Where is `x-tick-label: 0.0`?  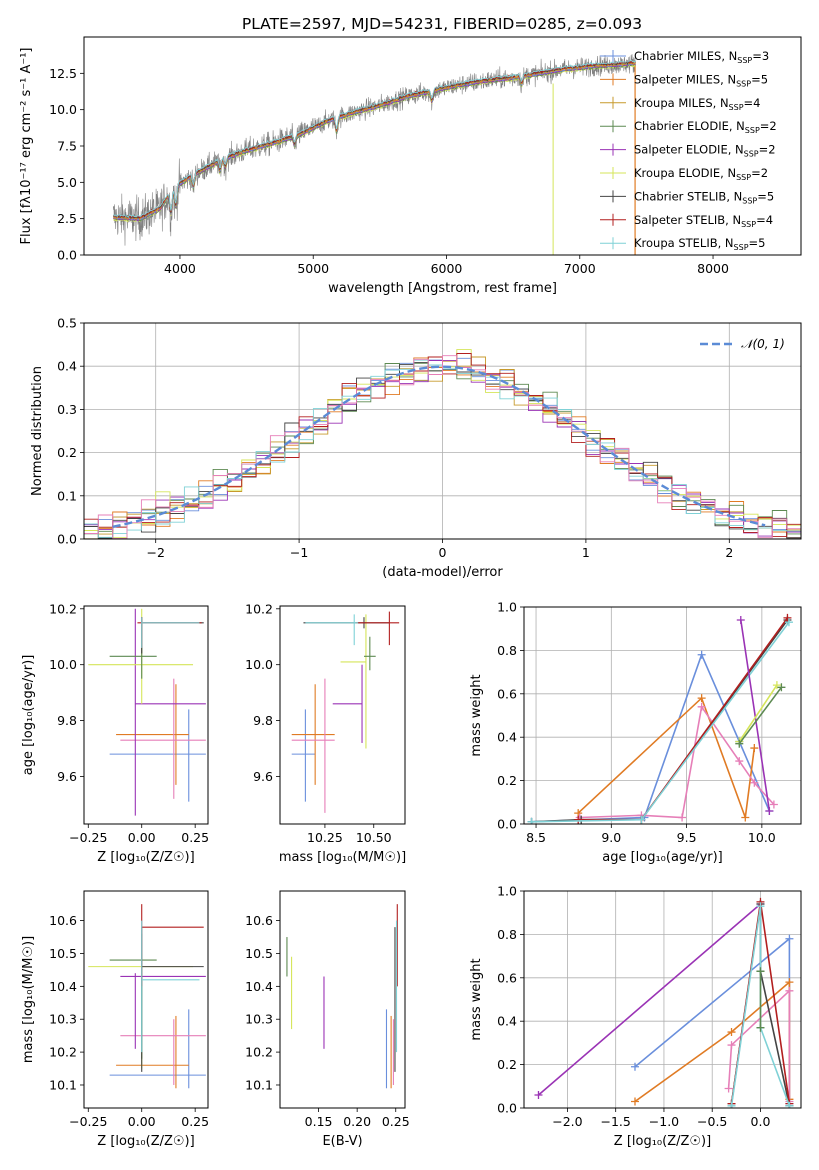
x-tick-label: 0.0 is located at coordinates (761, 1121).